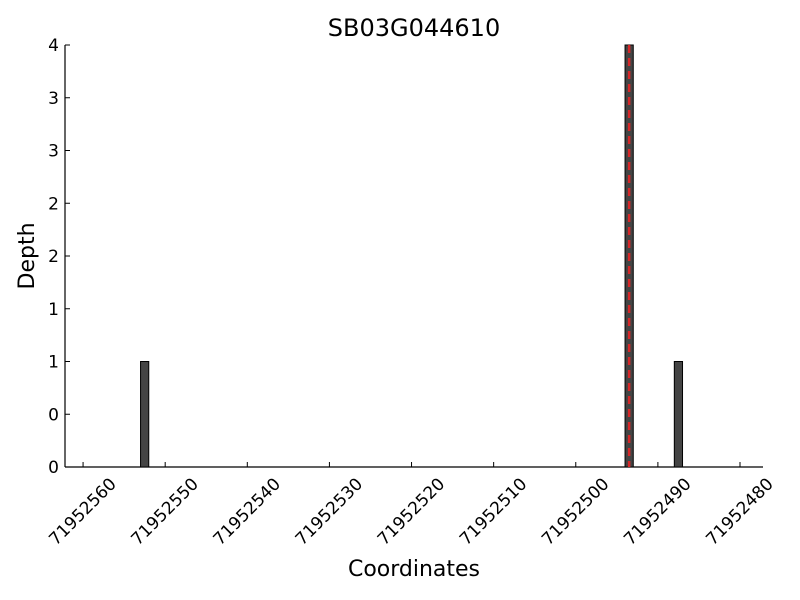  I want to click on x-tick-label: 71952490, so click(657, 511).